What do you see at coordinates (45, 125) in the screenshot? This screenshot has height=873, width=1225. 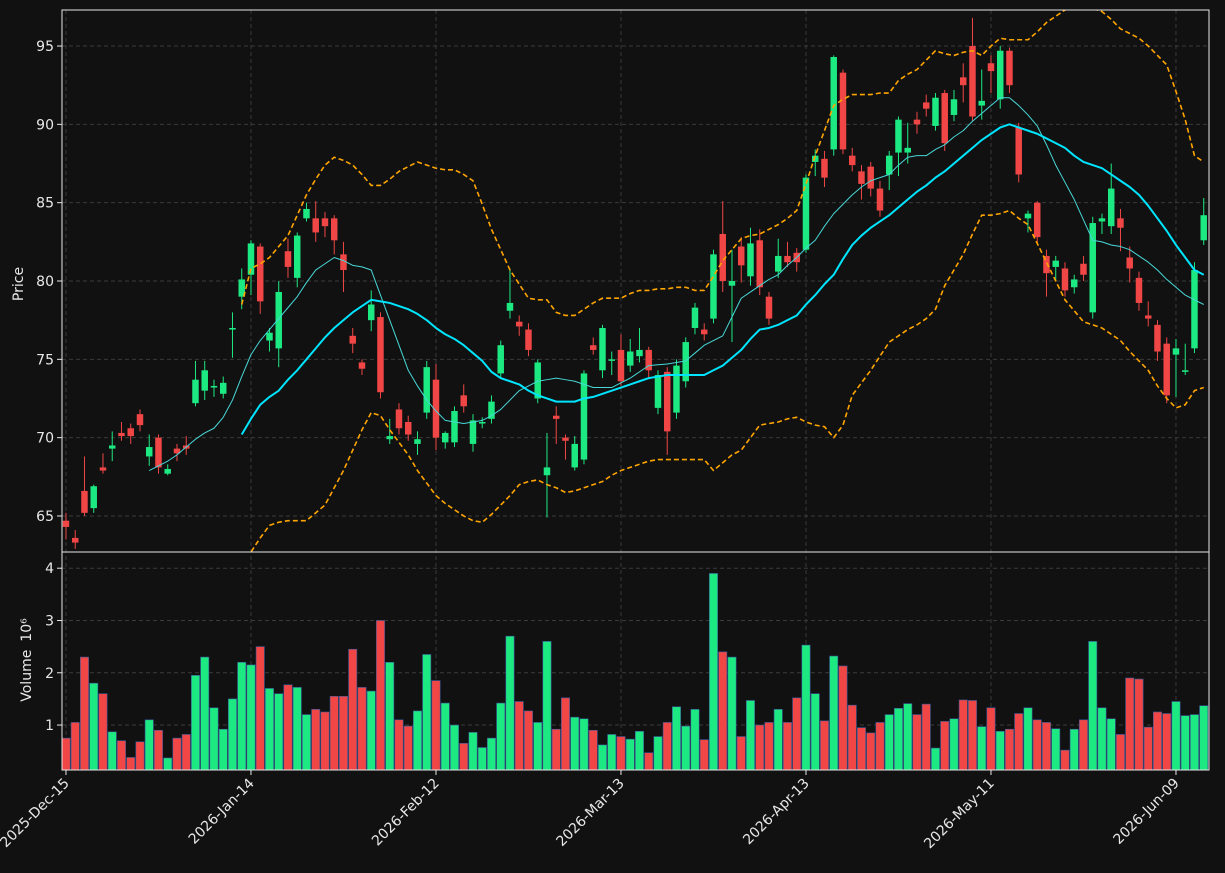 I see `y-tick-label: 90` at bounding box center [45, 125].